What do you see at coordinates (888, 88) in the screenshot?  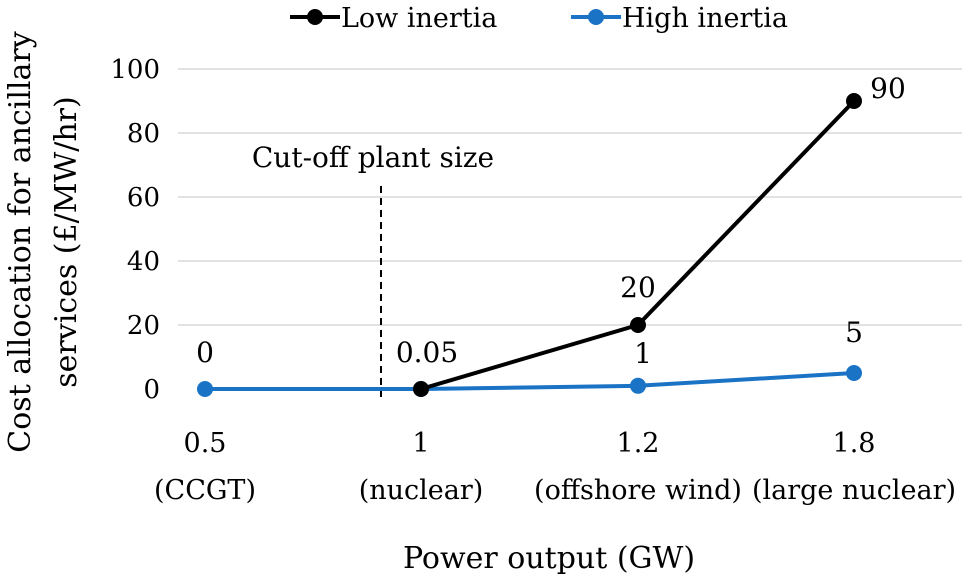 I see `data-label: 90` at bounding box center [888, 88].